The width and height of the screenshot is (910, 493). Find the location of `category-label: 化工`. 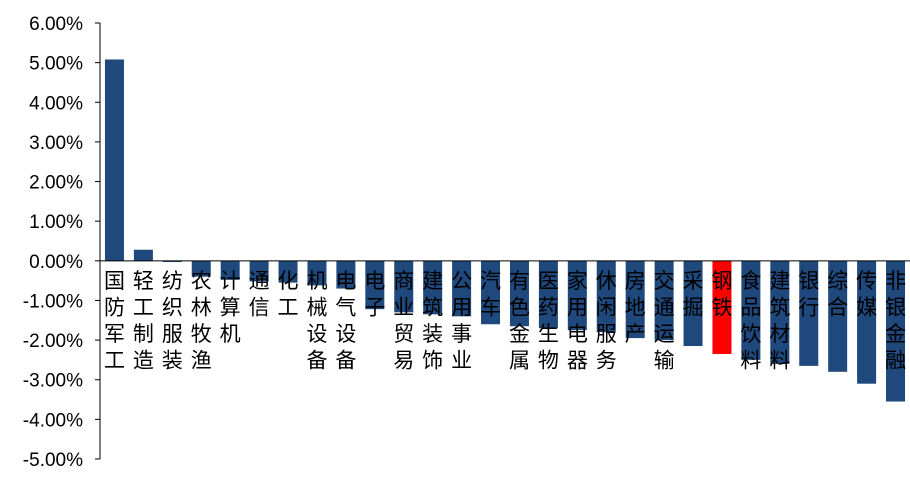

category-label: 化工 is located at coordinates (288, 294).